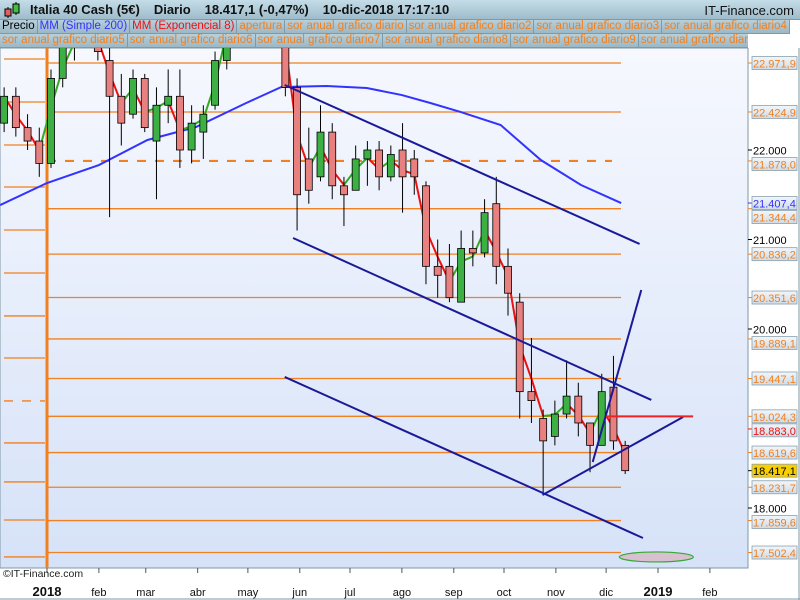 This screenshot has width=800, height=600. I want to click on legend-item: sor anual grafico diario7, so click(319, 41).